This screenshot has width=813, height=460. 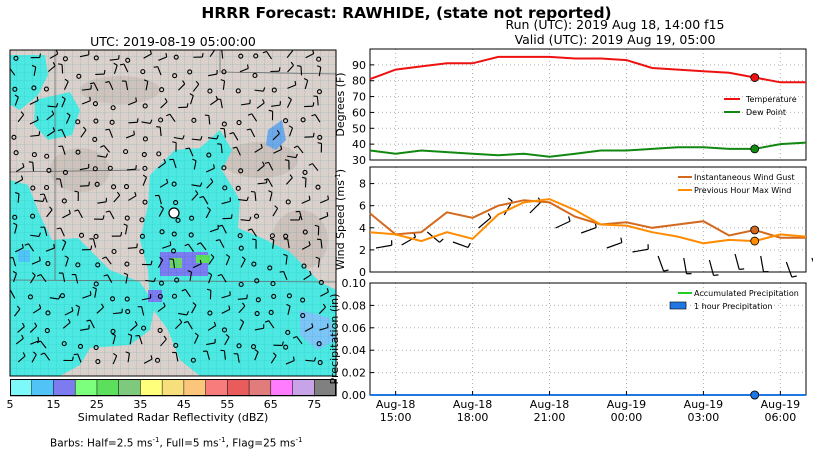 What do you see at coordinates (755, 149) in the screenshot?
I see `current-time-marker` at bounding box center [755, 149].